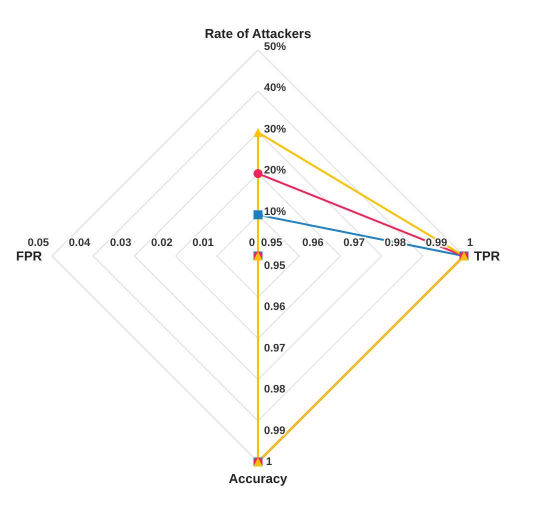  I want to click on text: 10%, so click(275, 212).